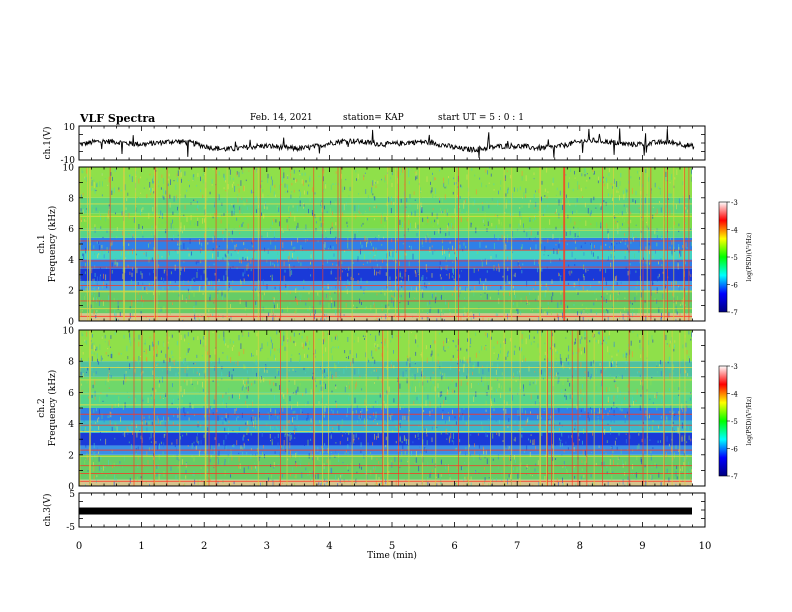 The image size is (792, 612). What do you see at coordinates (734, 477) in the screenshot?
I see `s2-colorbar-tick-label: -7` at bounding box center [734, 477].